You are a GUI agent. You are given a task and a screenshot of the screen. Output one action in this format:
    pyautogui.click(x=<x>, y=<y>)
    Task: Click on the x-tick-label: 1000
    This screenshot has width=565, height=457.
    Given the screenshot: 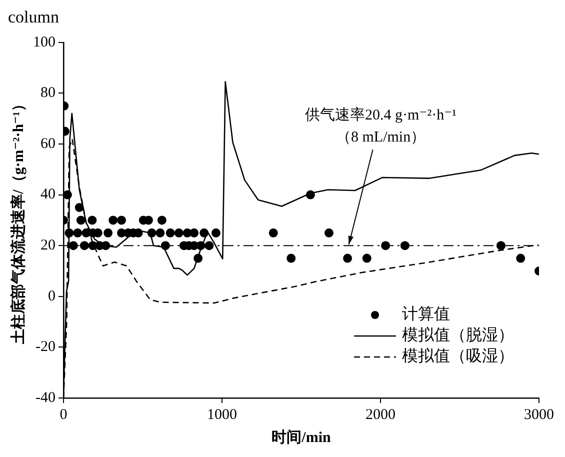 What is the action you would take?
    pyautogui.click(x=222, y=414)
    